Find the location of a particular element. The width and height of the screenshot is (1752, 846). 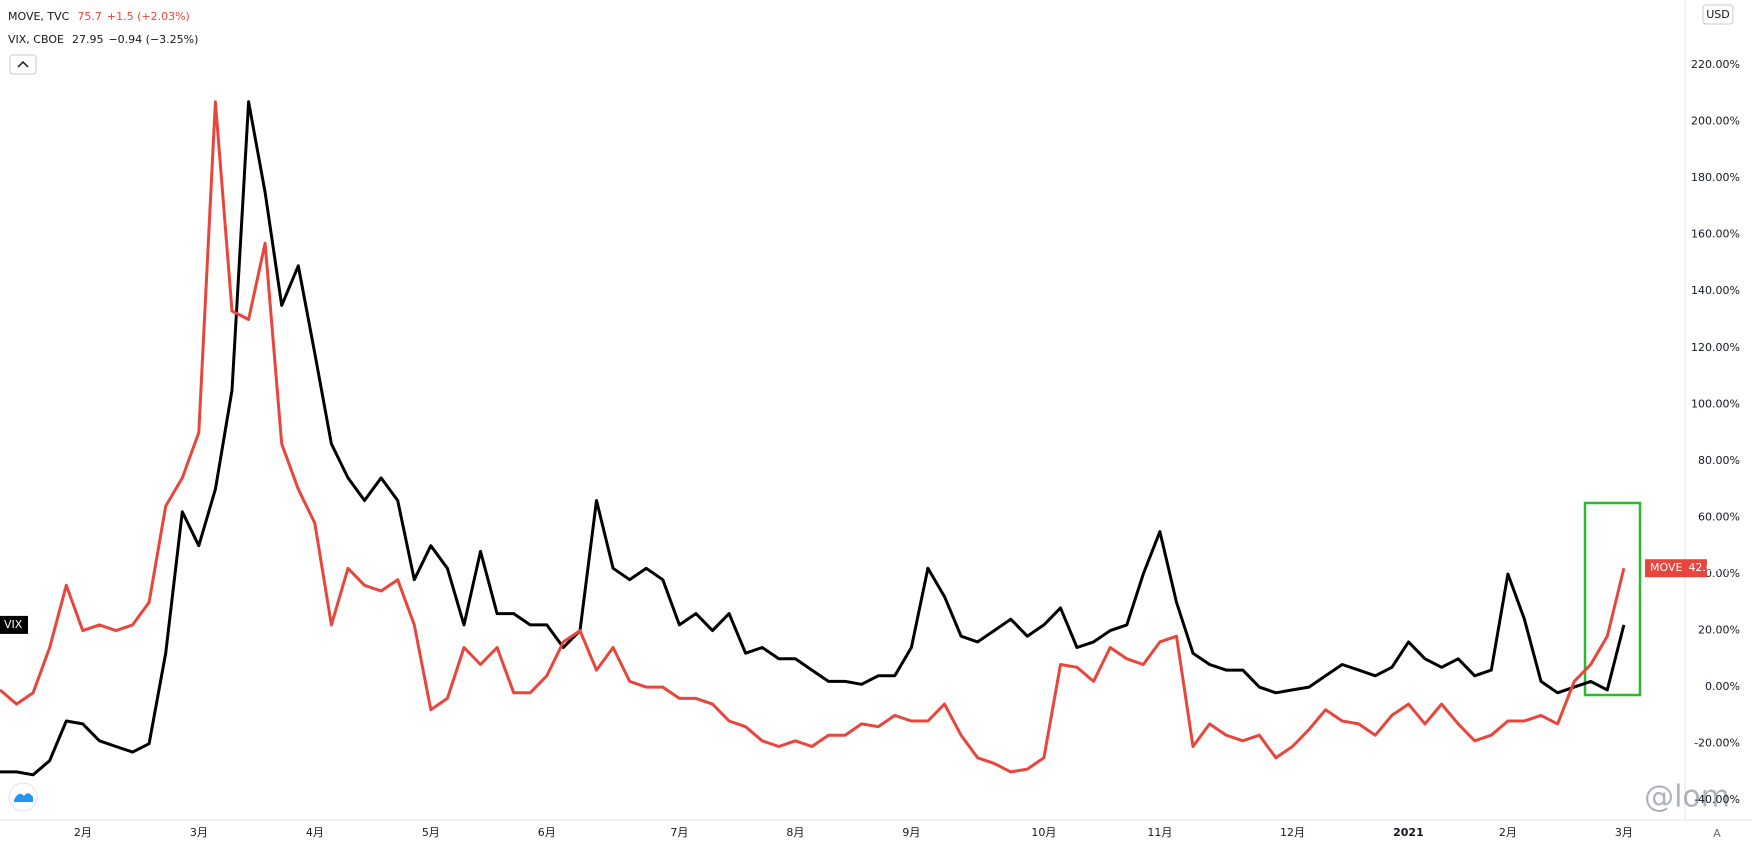

x-tick-label: 10月 is located at coordinates (1043, 832).